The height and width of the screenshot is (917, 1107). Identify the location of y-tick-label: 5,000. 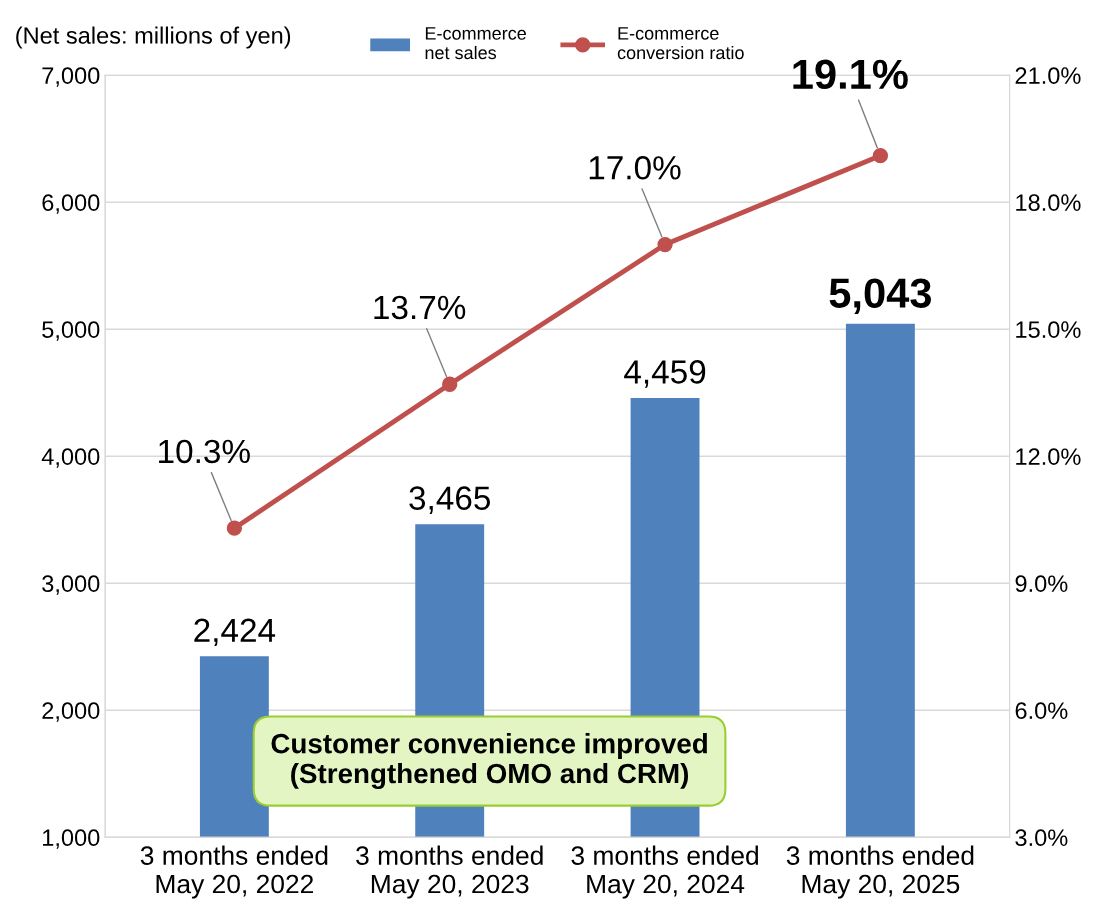
(71, 331).